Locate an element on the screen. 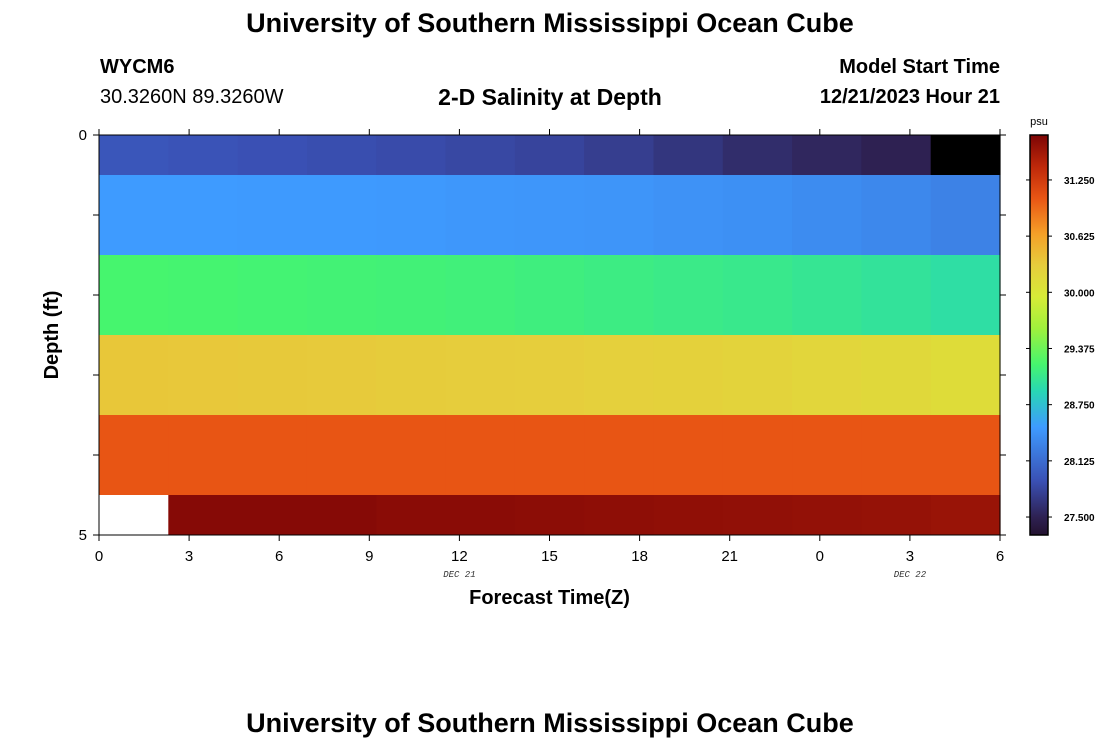  colorbar-tick-label: 29.375 is located at coordinates (1079, 349).